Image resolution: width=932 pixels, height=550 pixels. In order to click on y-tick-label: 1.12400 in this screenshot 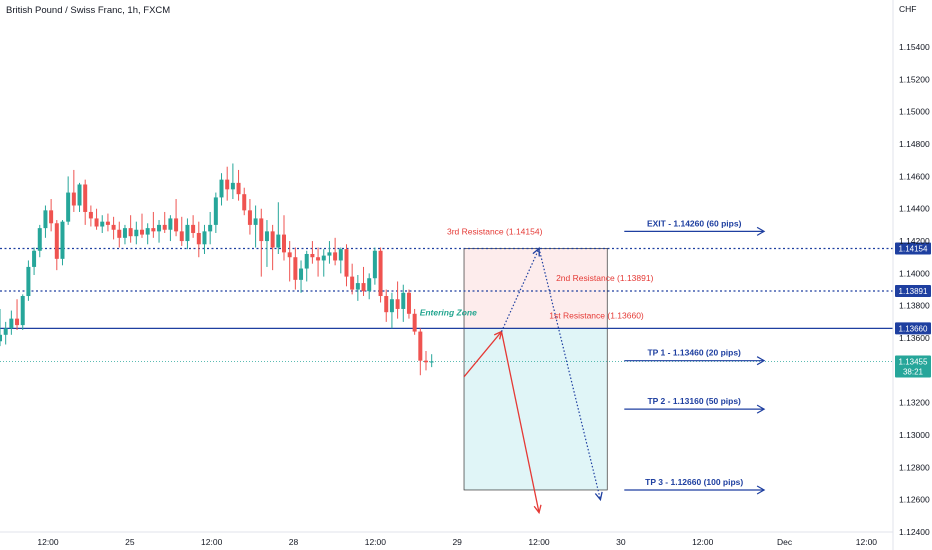, I will do `click(914, 532)`.